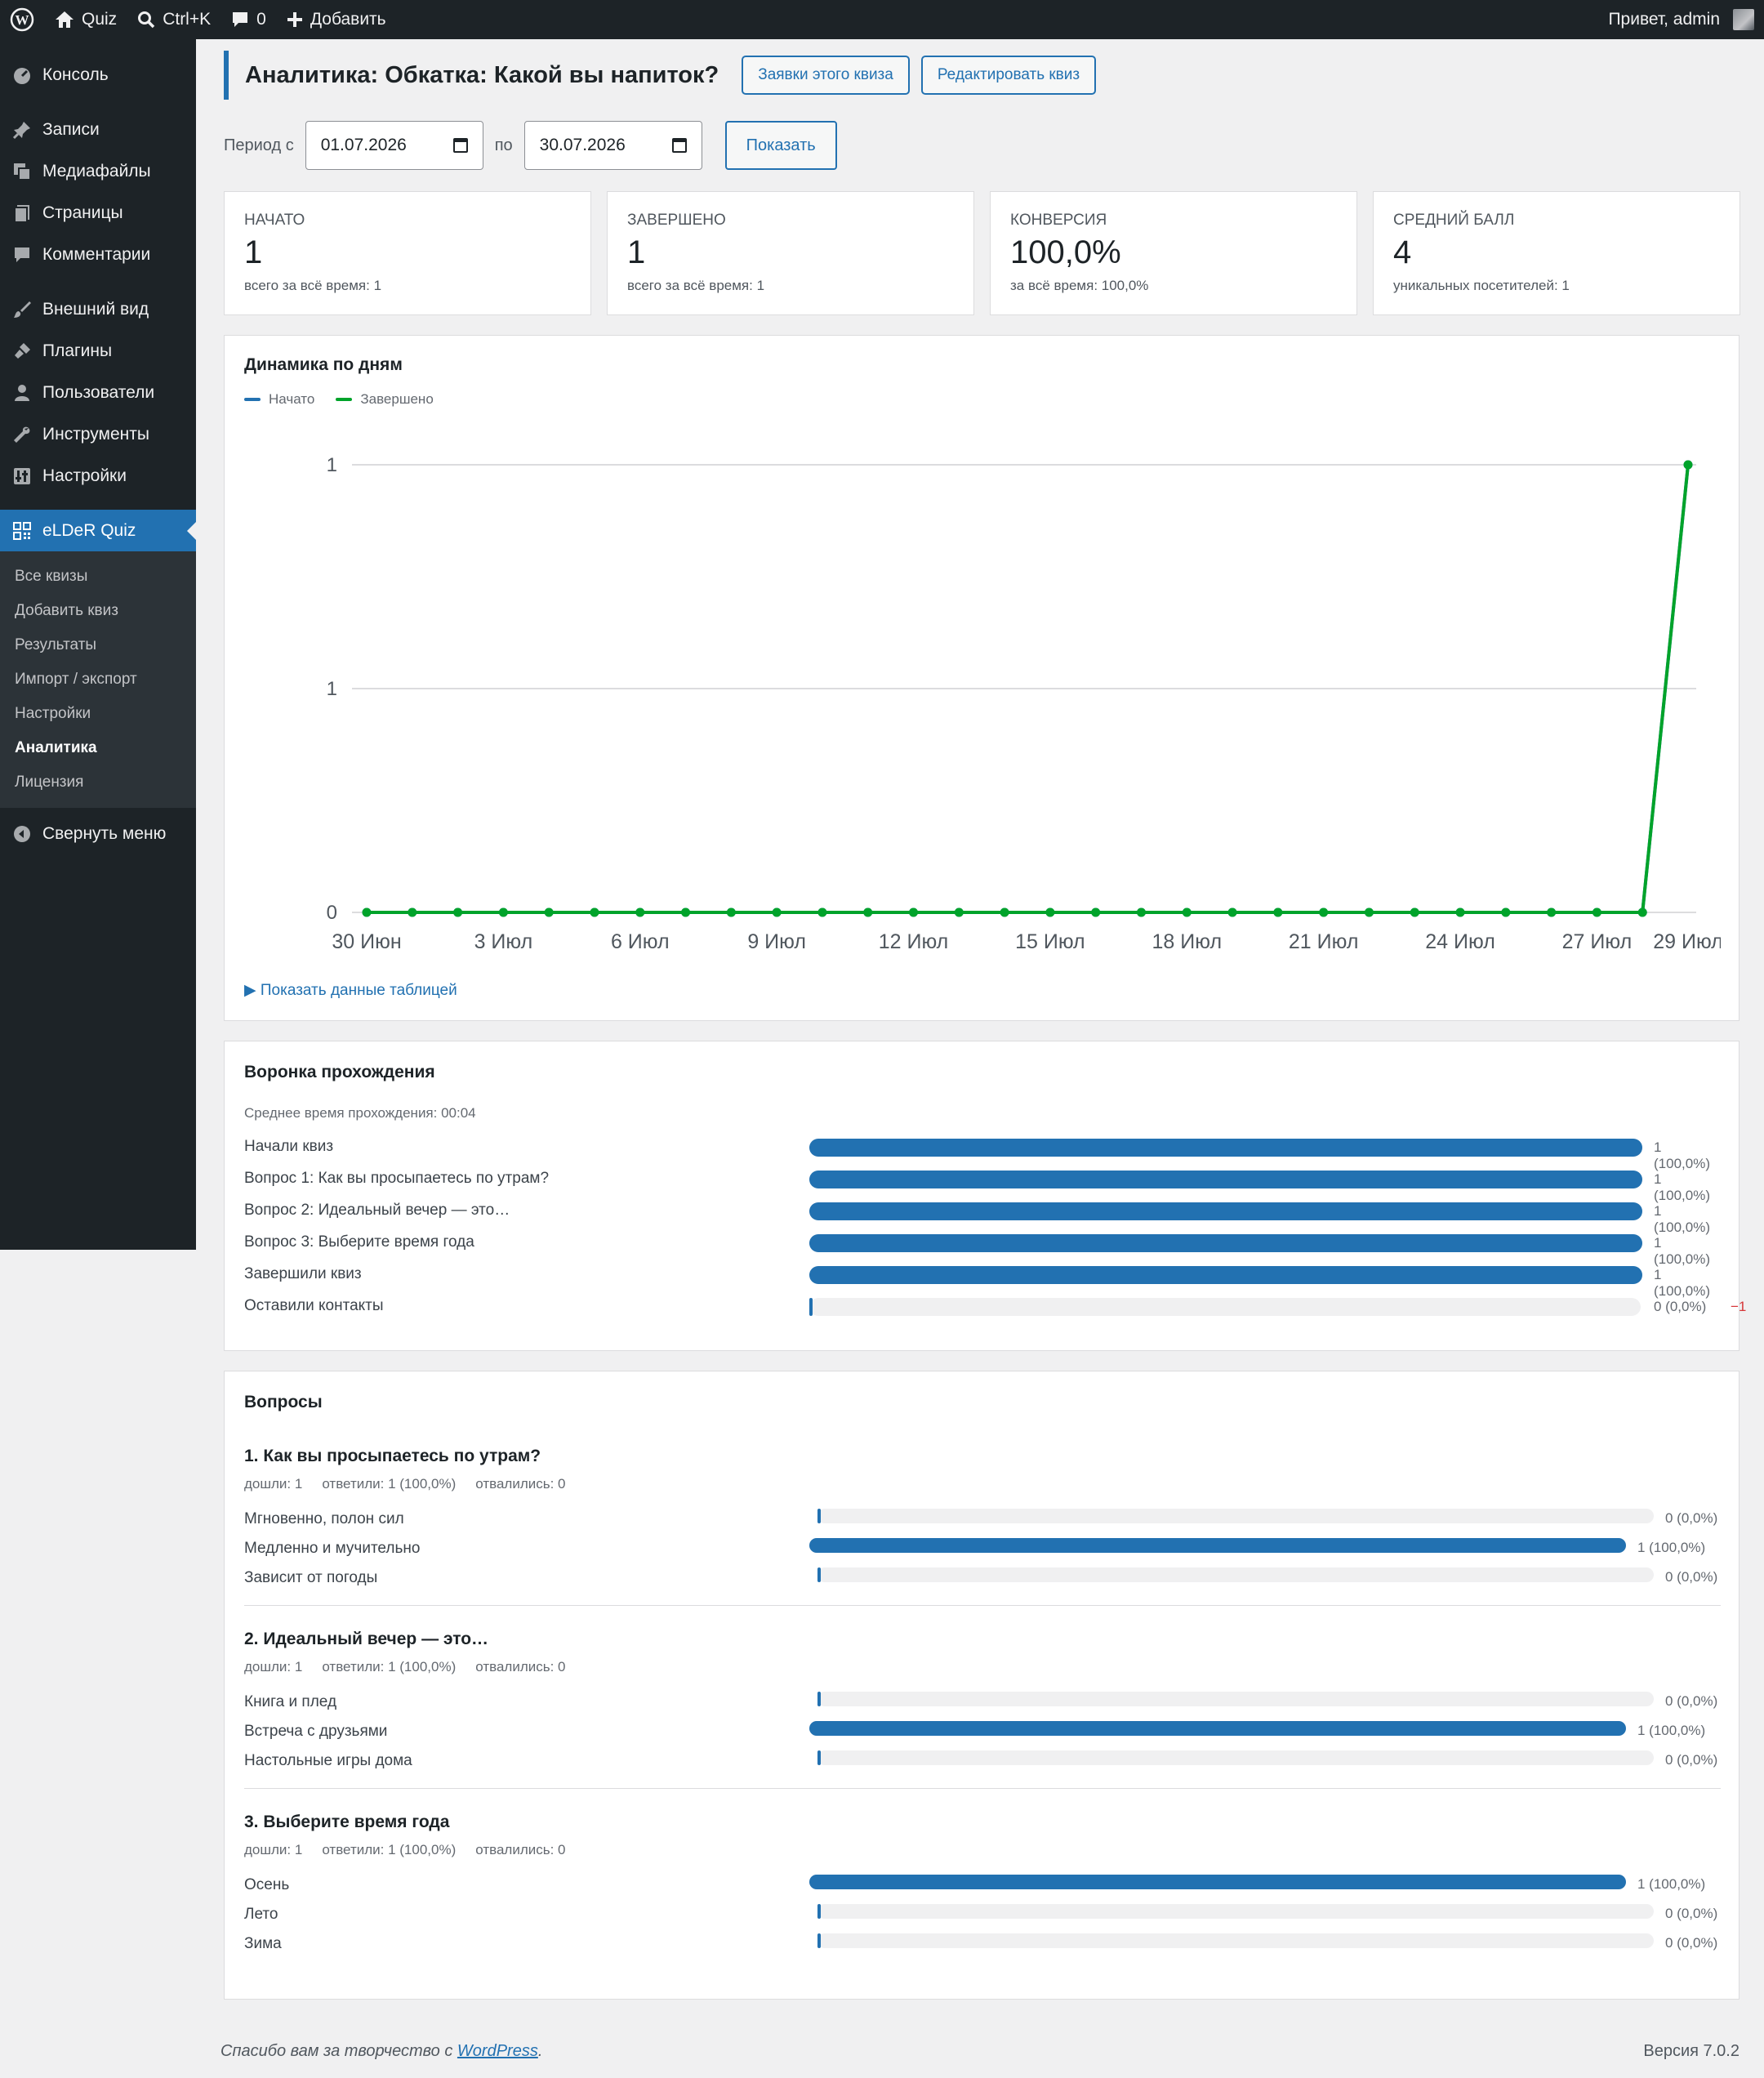 This screenshot has width=1764, height=2078. What do you see at coordinates (22, 171) in the screenshot?
I see `media-icon` at bounding box center [22, 171].